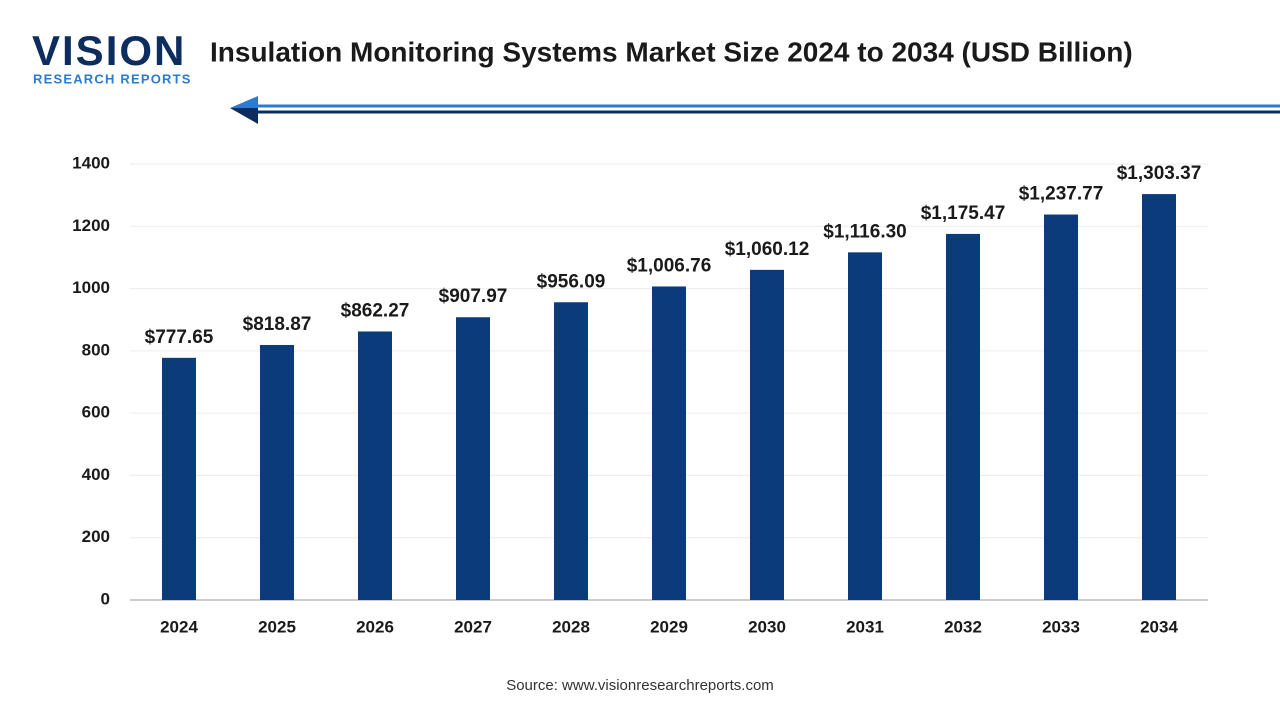  Describe the element at coordinates (277, 324) in the screenshot. I see `value-label: $818.87` at that location.